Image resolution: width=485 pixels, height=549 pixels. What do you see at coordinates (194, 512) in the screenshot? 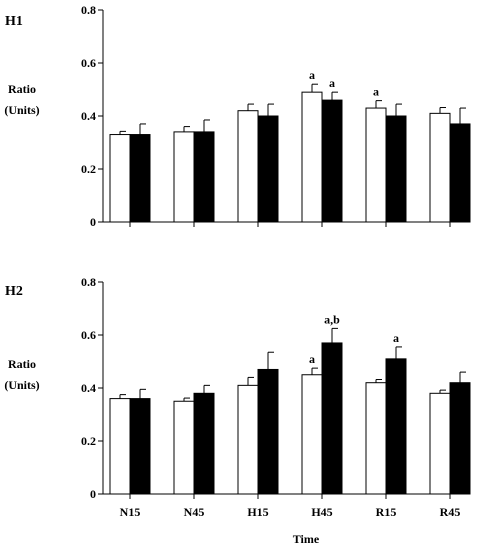
I see `x-category-label: N45` at bounding box center [194, 512].